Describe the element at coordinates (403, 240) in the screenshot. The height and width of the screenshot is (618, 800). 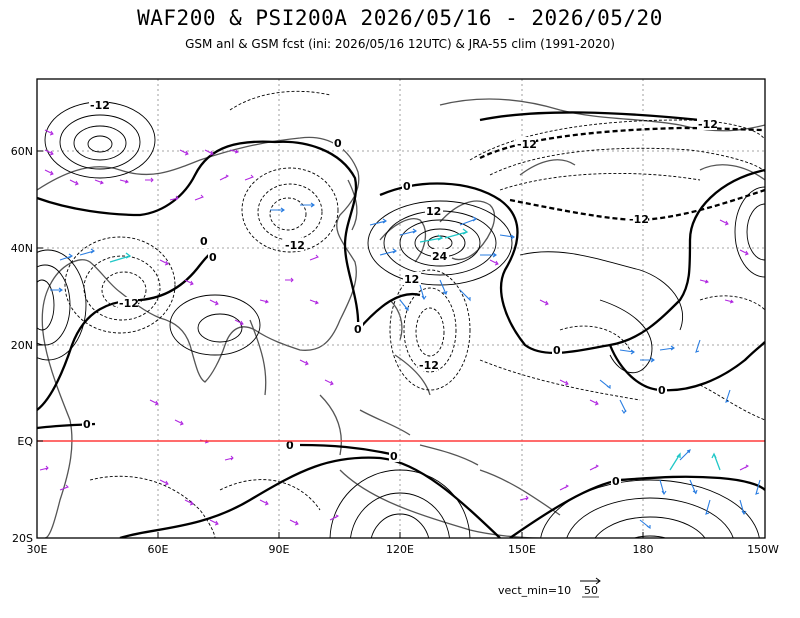
I see `coast-korea` at that location.